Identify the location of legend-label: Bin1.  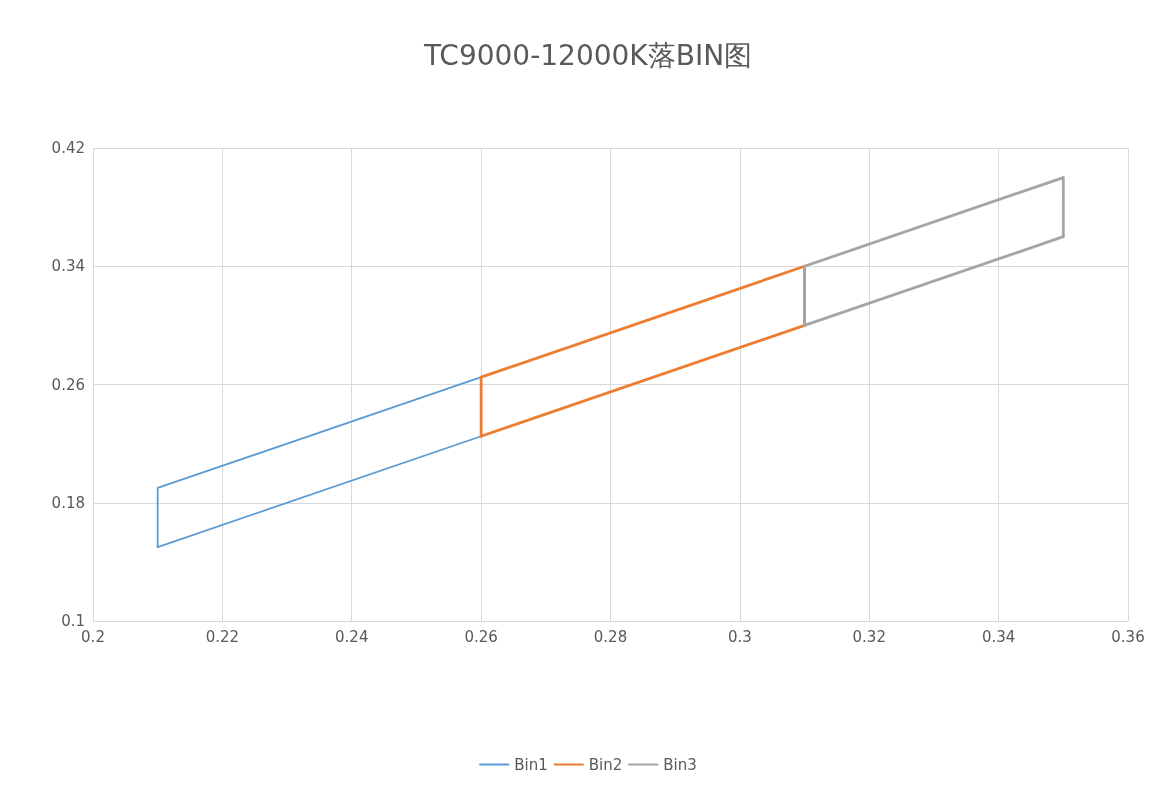
(531, 764).